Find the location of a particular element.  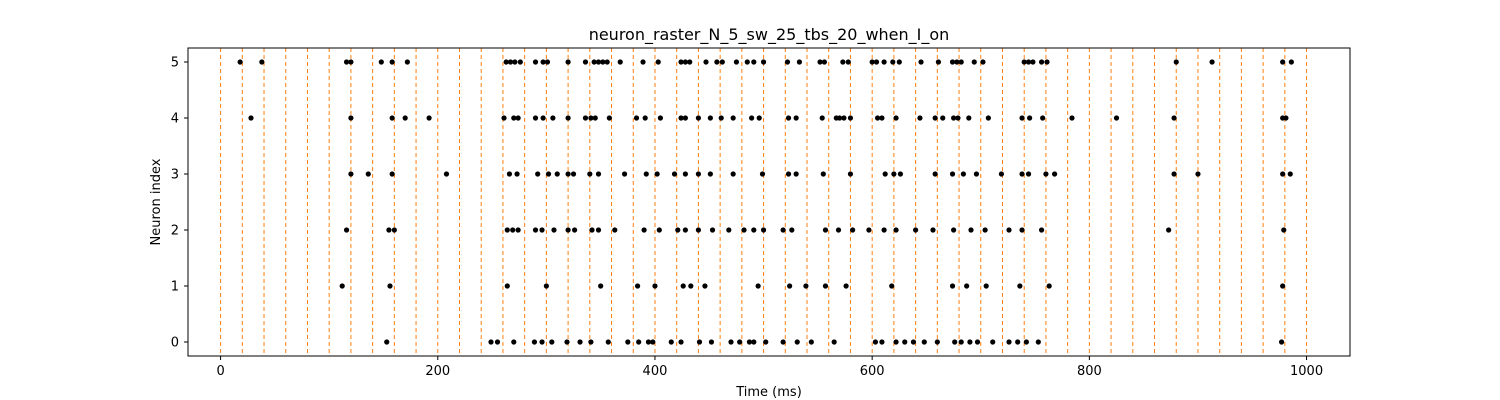

y-tick-label: 0 is located at coordinates (175, 343).